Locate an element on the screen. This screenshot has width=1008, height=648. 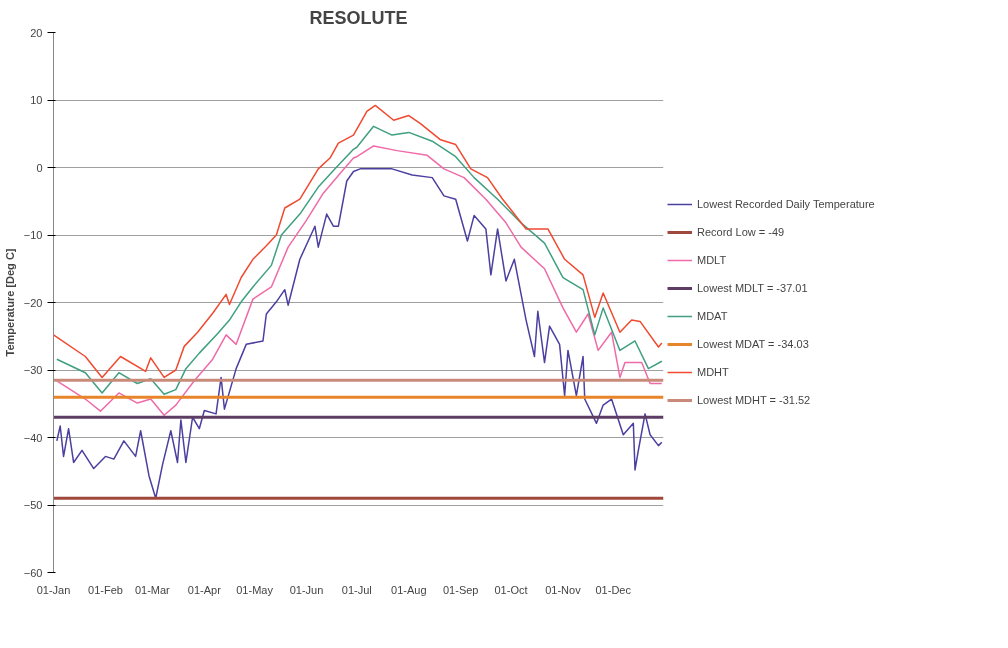
y-axis-title: Temperature [Deg C] is located at coordinates (9, 302).